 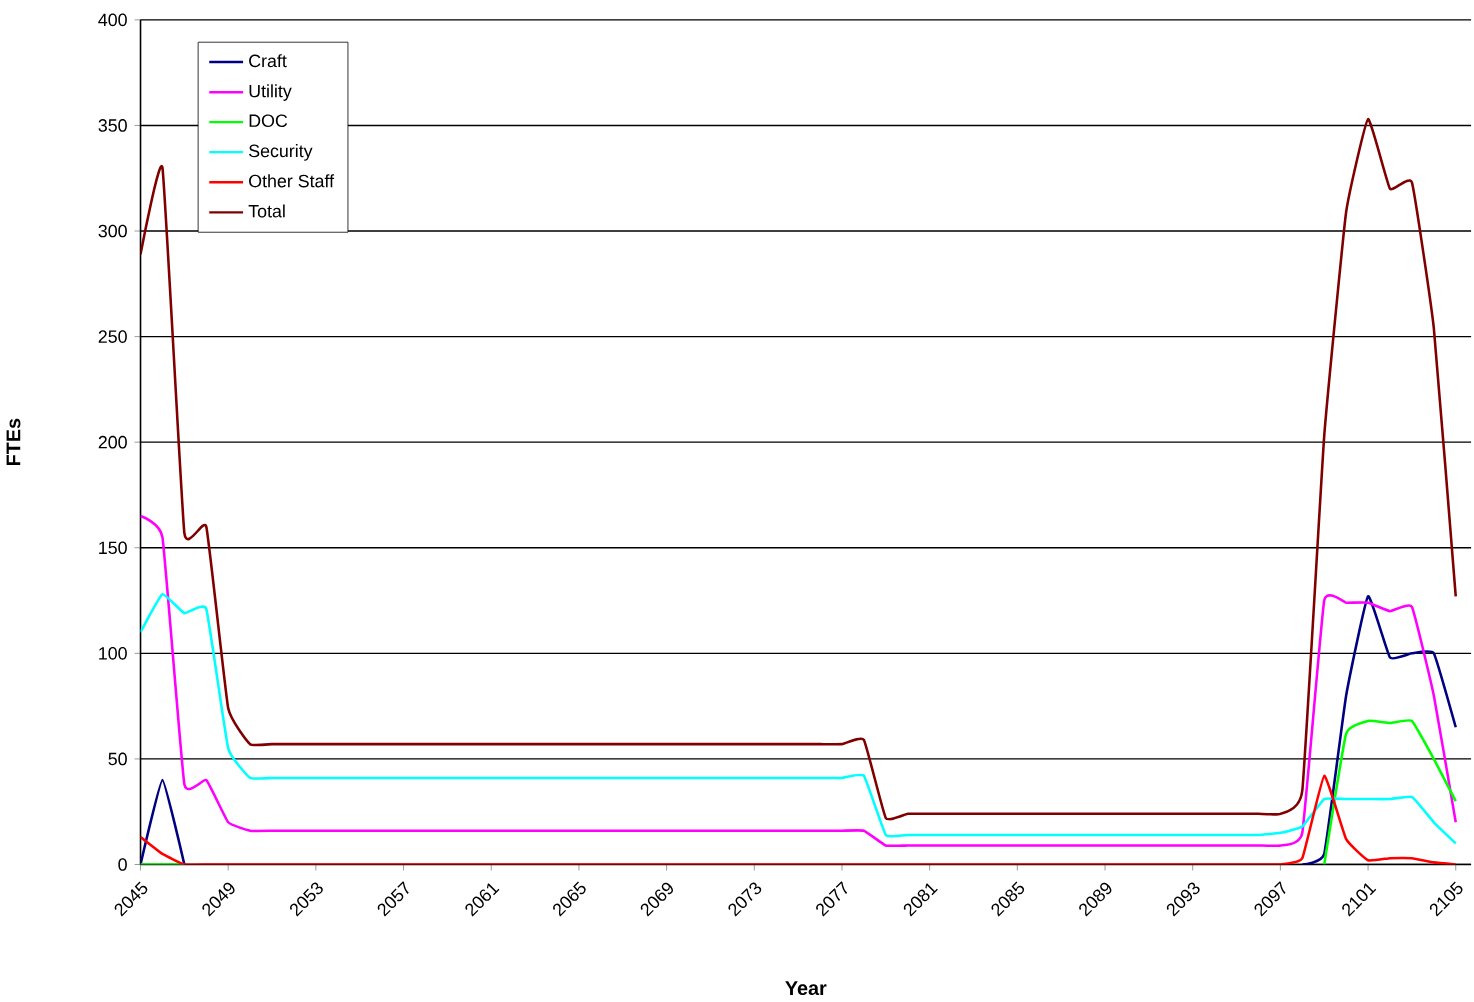 I want to click on legend-label: DOC, so click(x=268, y=121).